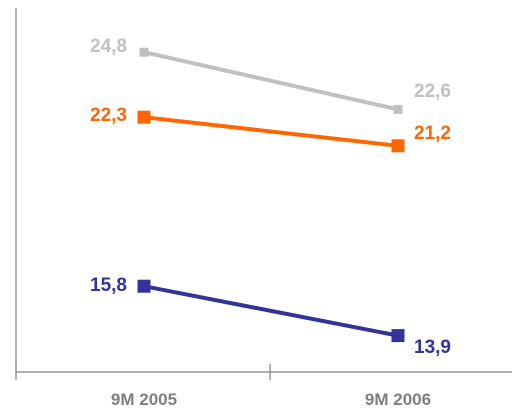 The height and width of the screenshot is (414, 512). What do you see at coordinates (108, 285) in the screenshot?
I see `data-label-blue-9m-2005: 15,8` at bounding box center [108, 285].